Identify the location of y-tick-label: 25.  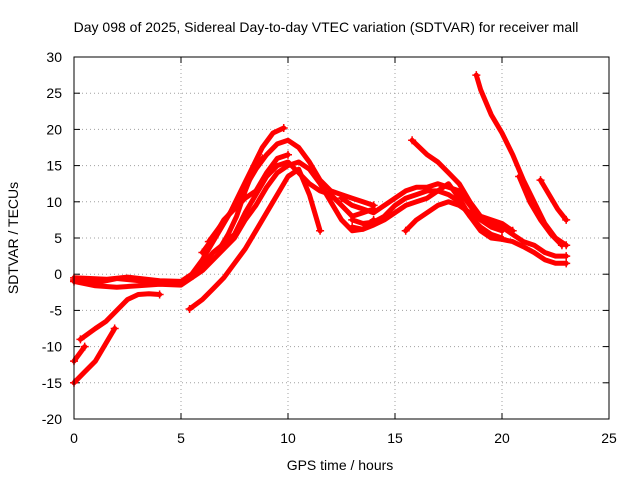
(54, 93).